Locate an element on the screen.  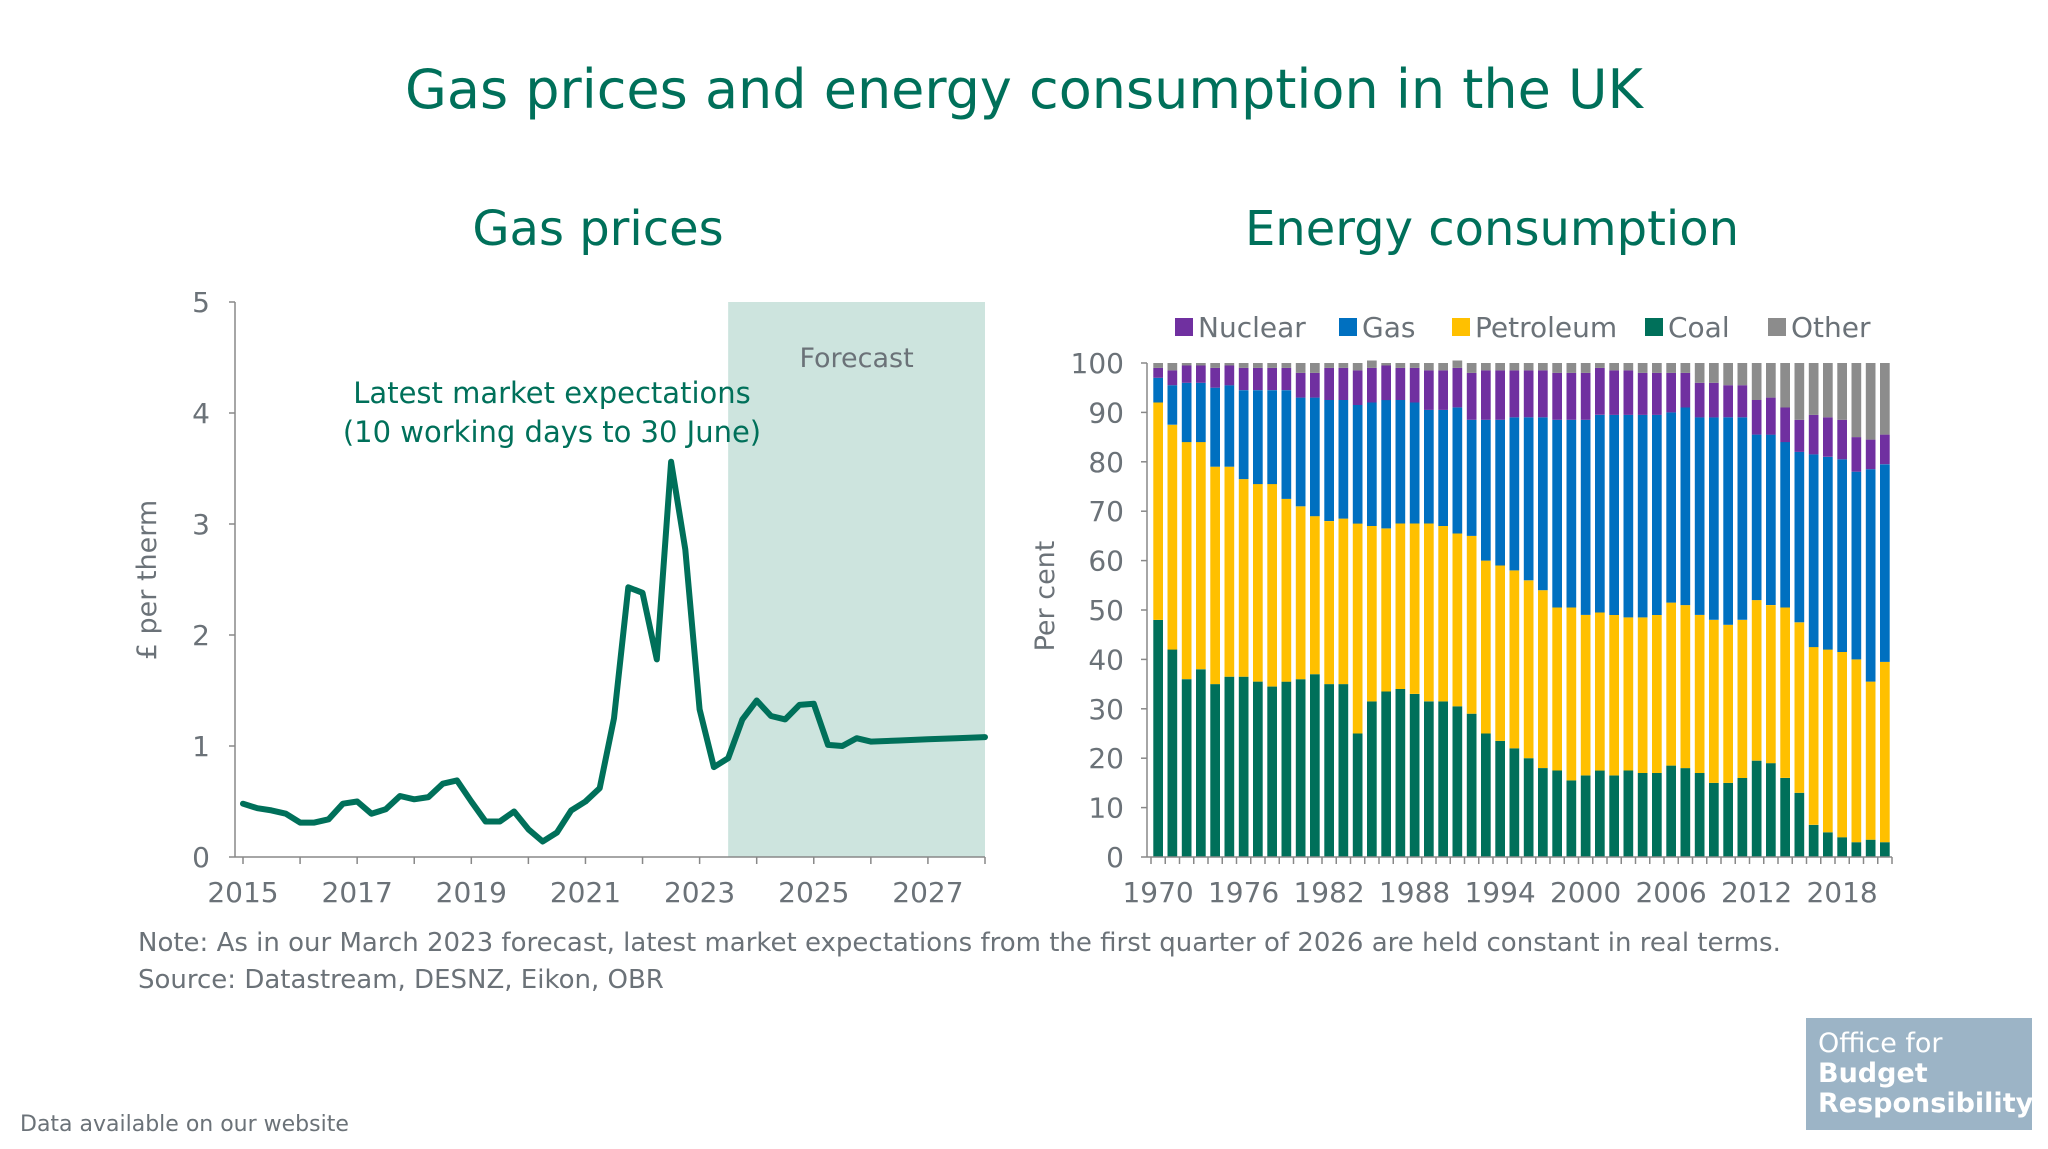
bar-gas-1983 is located at coordinates (1343, 459).